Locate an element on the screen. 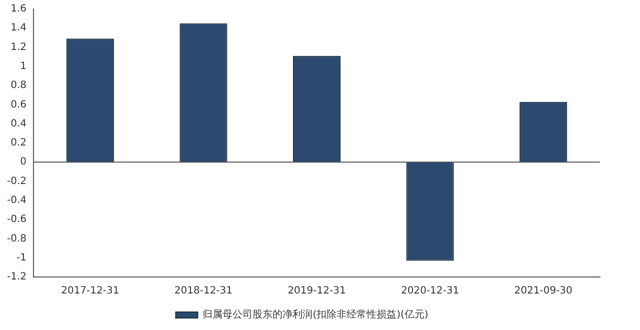  x-tick-label: 2021-09-30 is located at coordinates (543, 291).